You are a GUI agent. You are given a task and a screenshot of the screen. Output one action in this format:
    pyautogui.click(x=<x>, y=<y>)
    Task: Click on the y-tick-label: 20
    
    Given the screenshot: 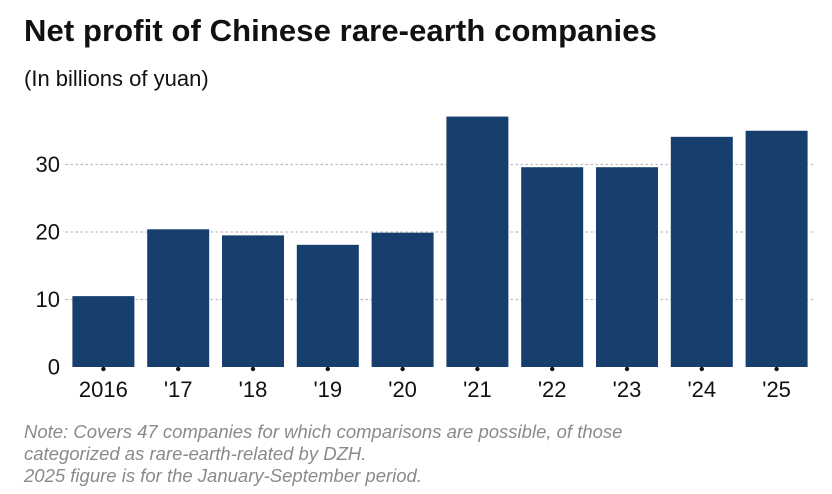 What is the action you would take?
    pyautogui.click(x=48, y=232)
    